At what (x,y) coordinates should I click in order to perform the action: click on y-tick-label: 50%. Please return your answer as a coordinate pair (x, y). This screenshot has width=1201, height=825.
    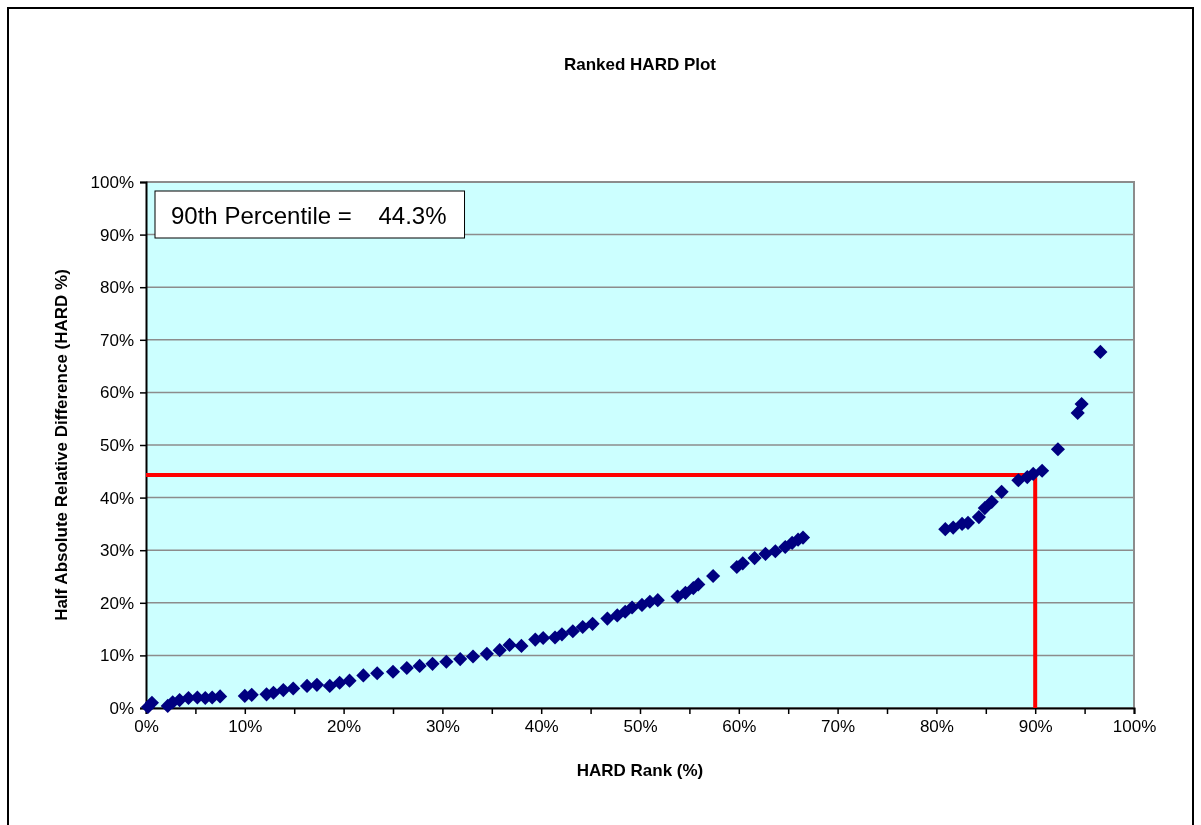
    Looking at the image, I should click on (116, 445).